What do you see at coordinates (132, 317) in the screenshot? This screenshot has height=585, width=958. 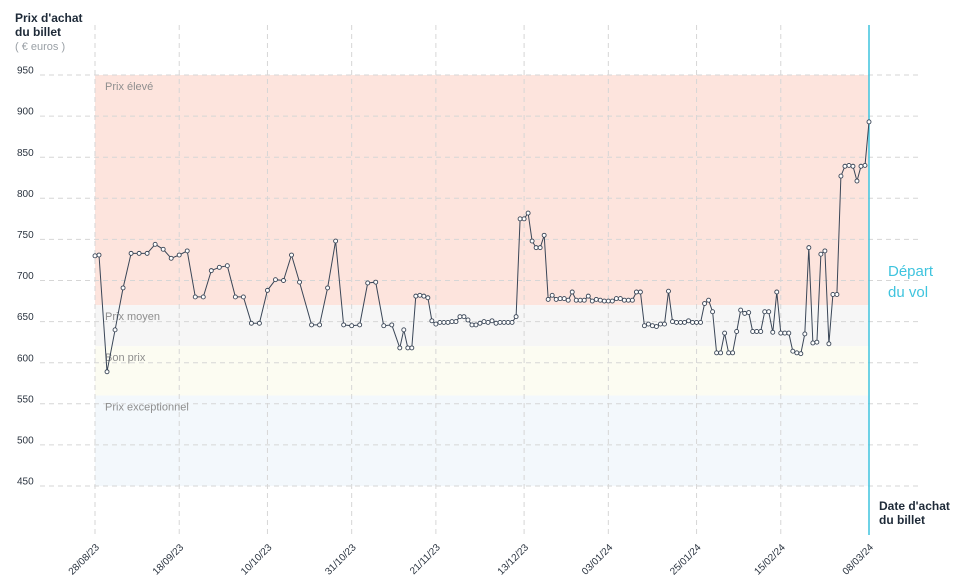 I see `band-label: Prix moyen` at bounding box center [132, 317].